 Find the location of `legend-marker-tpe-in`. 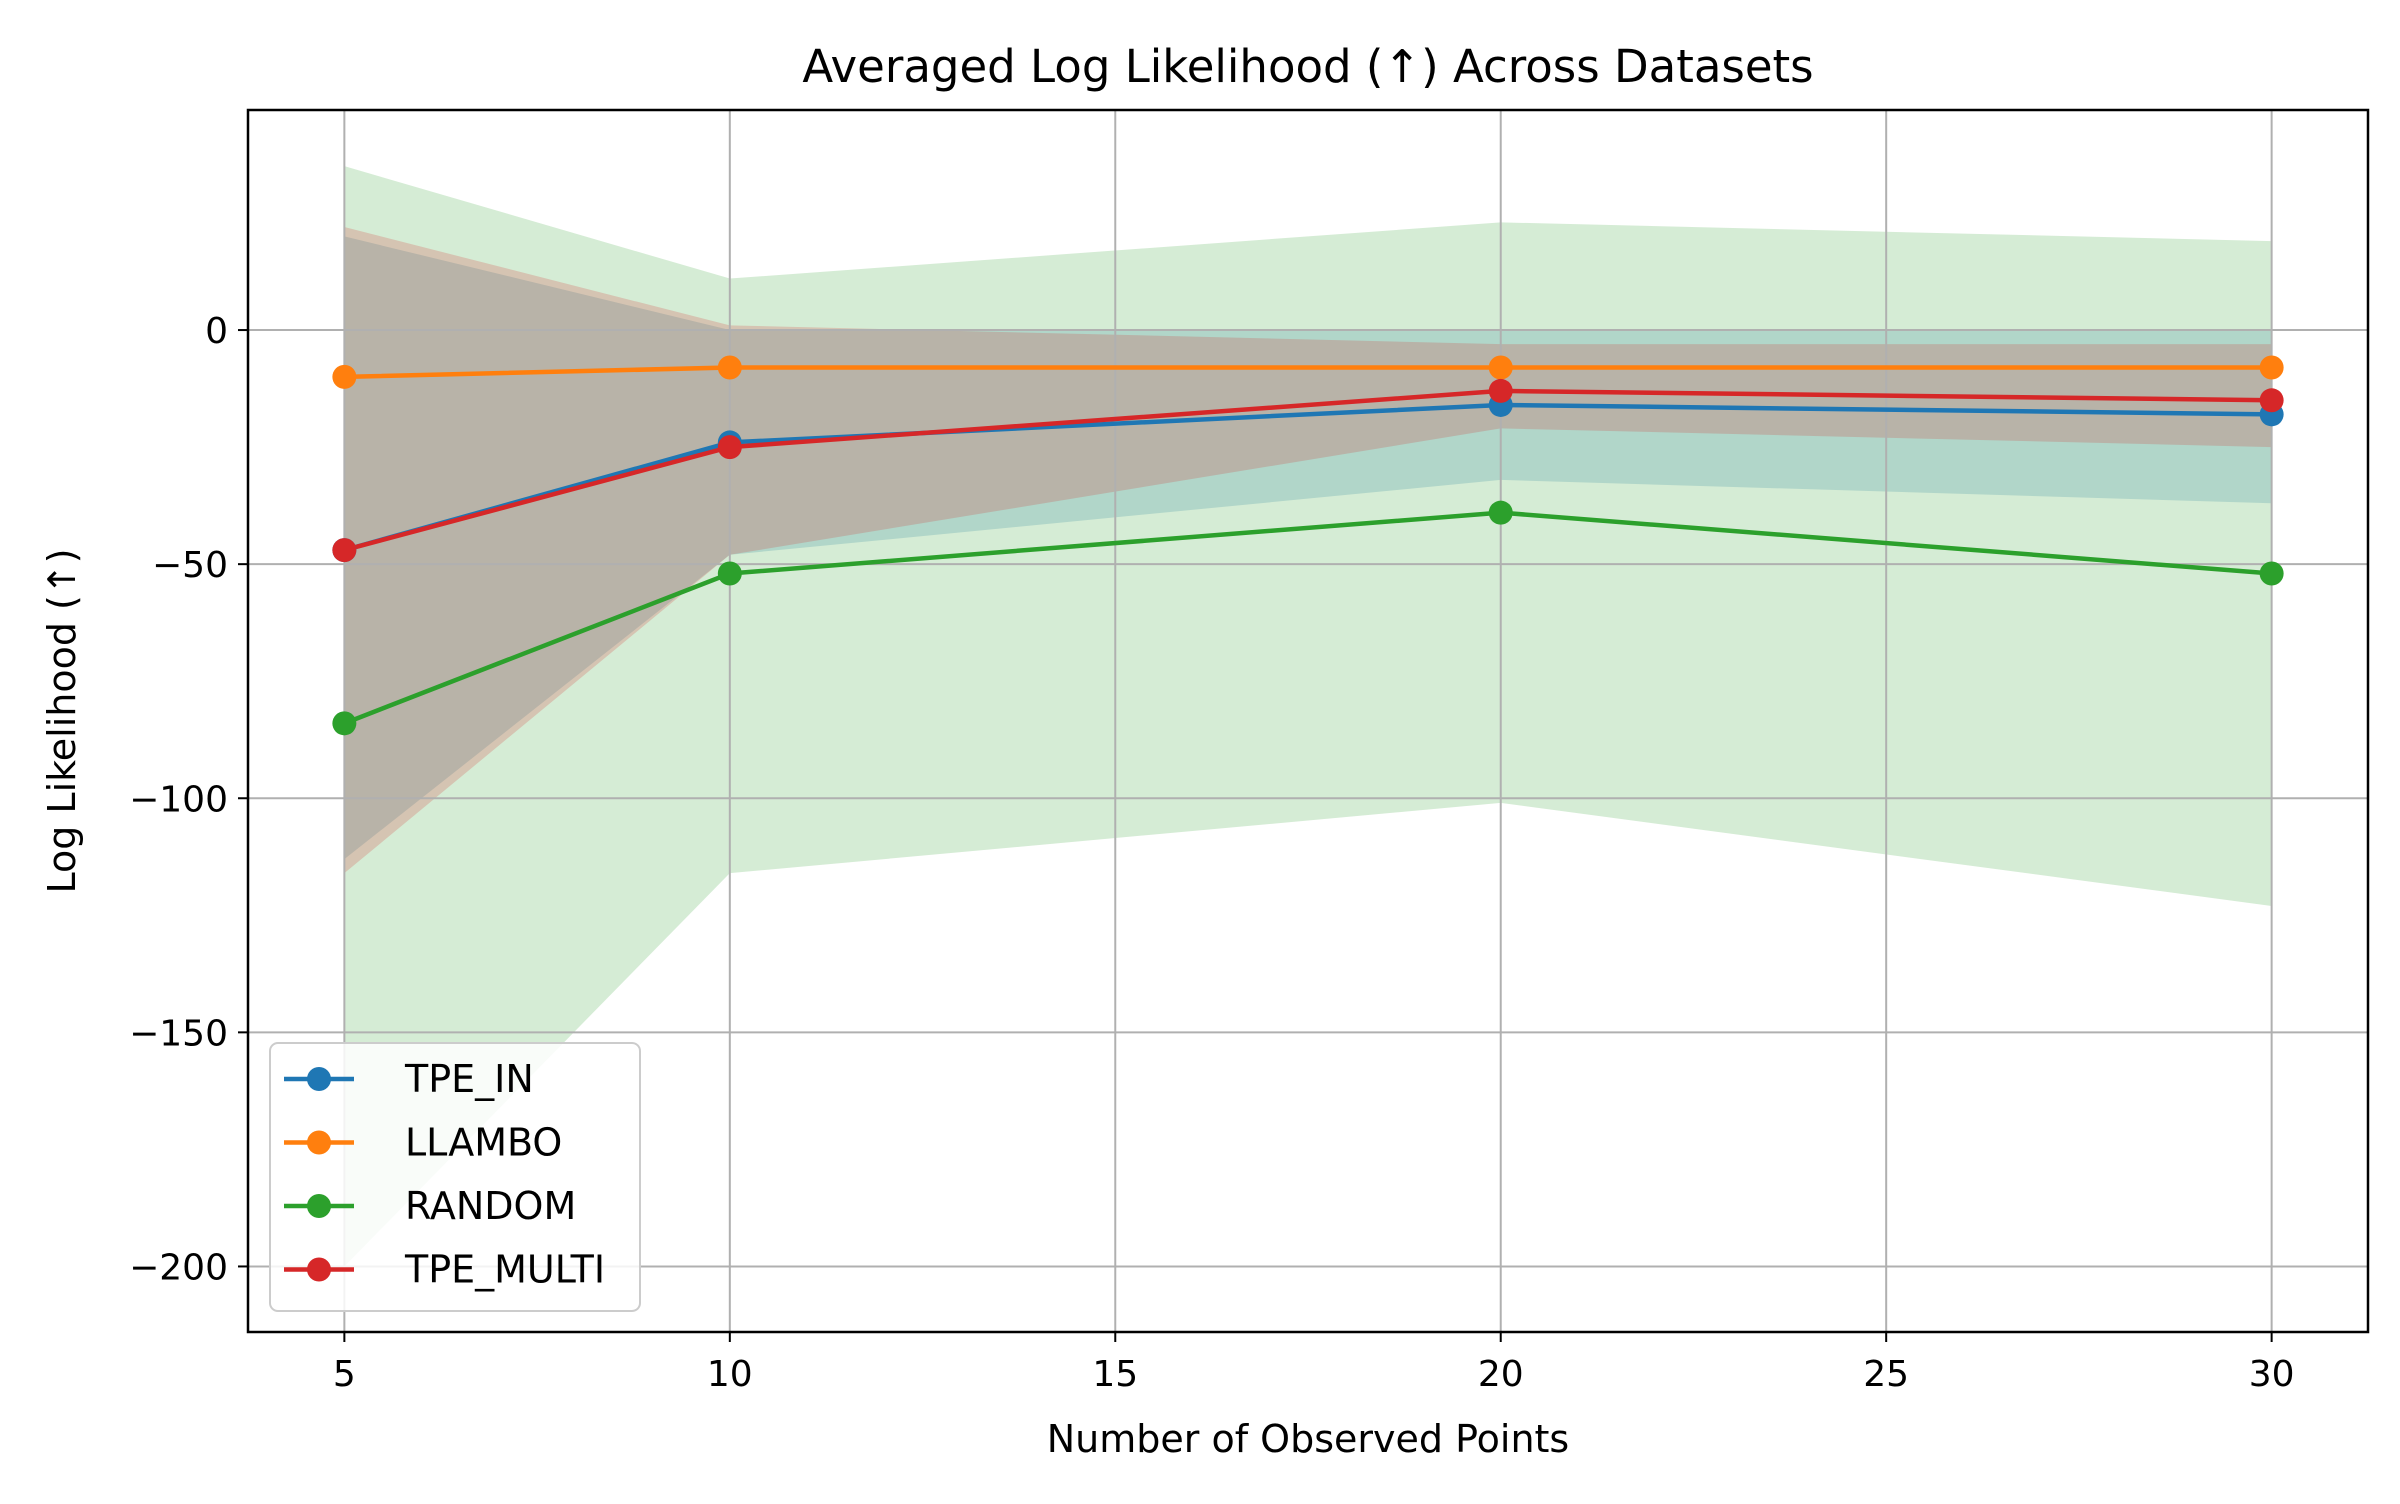

legend-marker-tpe-in is located at coordinates (319, 1079).